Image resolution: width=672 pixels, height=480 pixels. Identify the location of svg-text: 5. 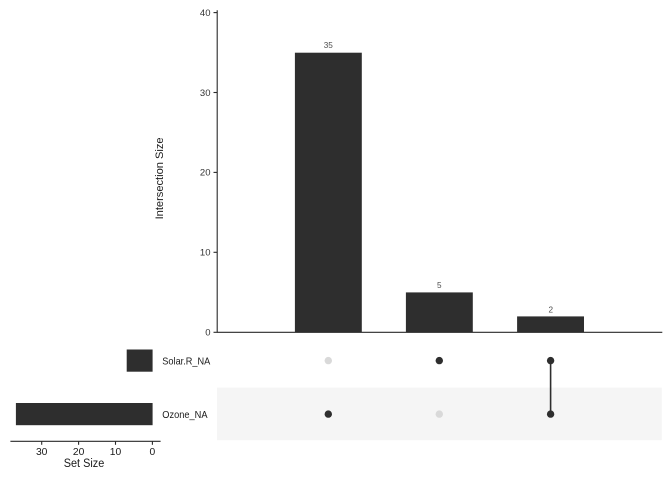
(439, 285).